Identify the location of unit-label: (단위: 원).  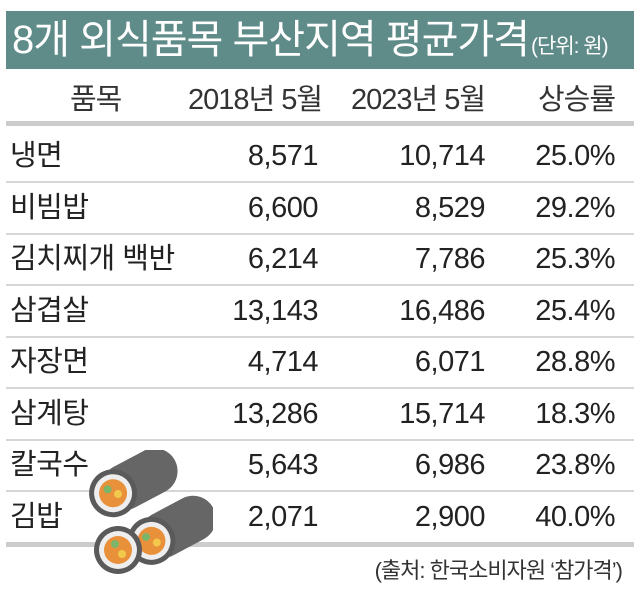
(570, 46).